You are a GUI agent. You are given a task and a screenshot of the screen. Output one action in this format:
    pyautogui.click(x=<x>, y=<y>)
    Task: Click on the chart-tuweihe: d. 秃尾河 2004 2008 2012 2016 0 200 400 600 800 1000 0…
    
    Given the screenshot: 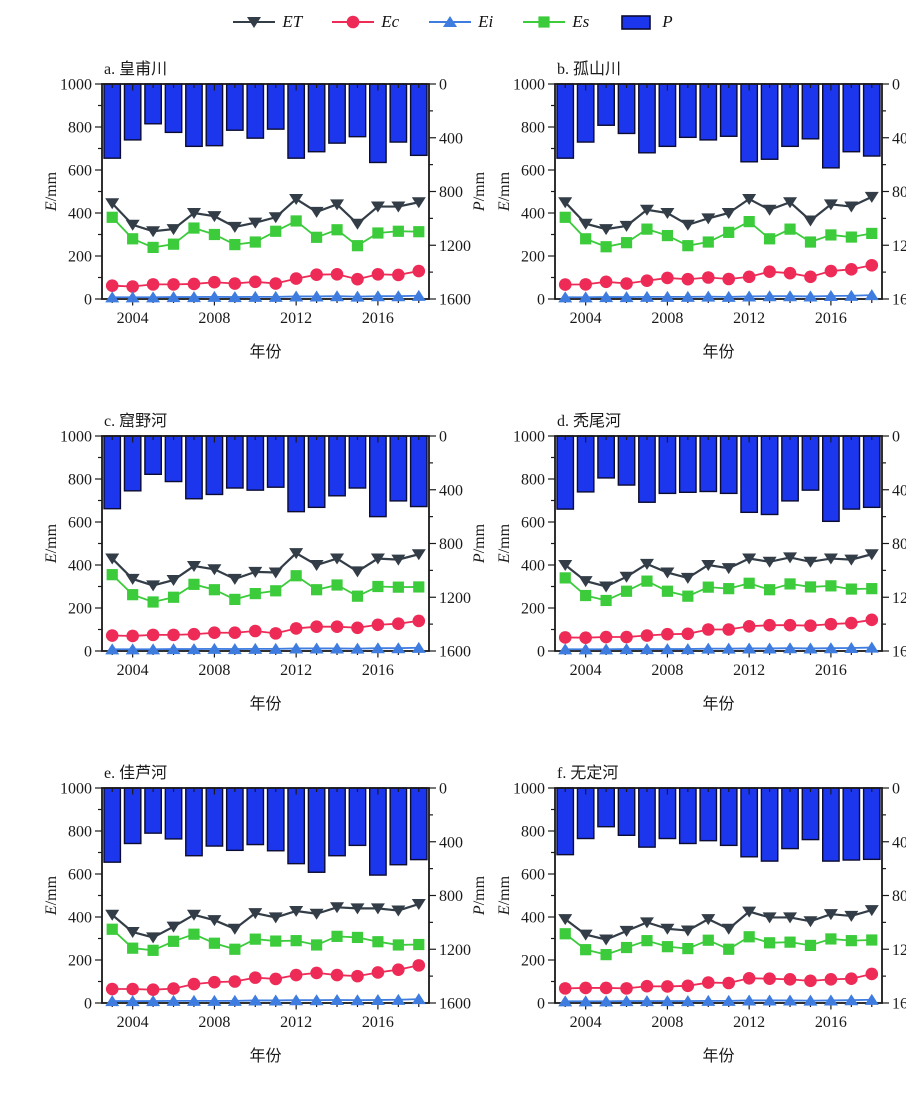 What is the action you would take?
    pyautogui.click(x=701, y=562)
    